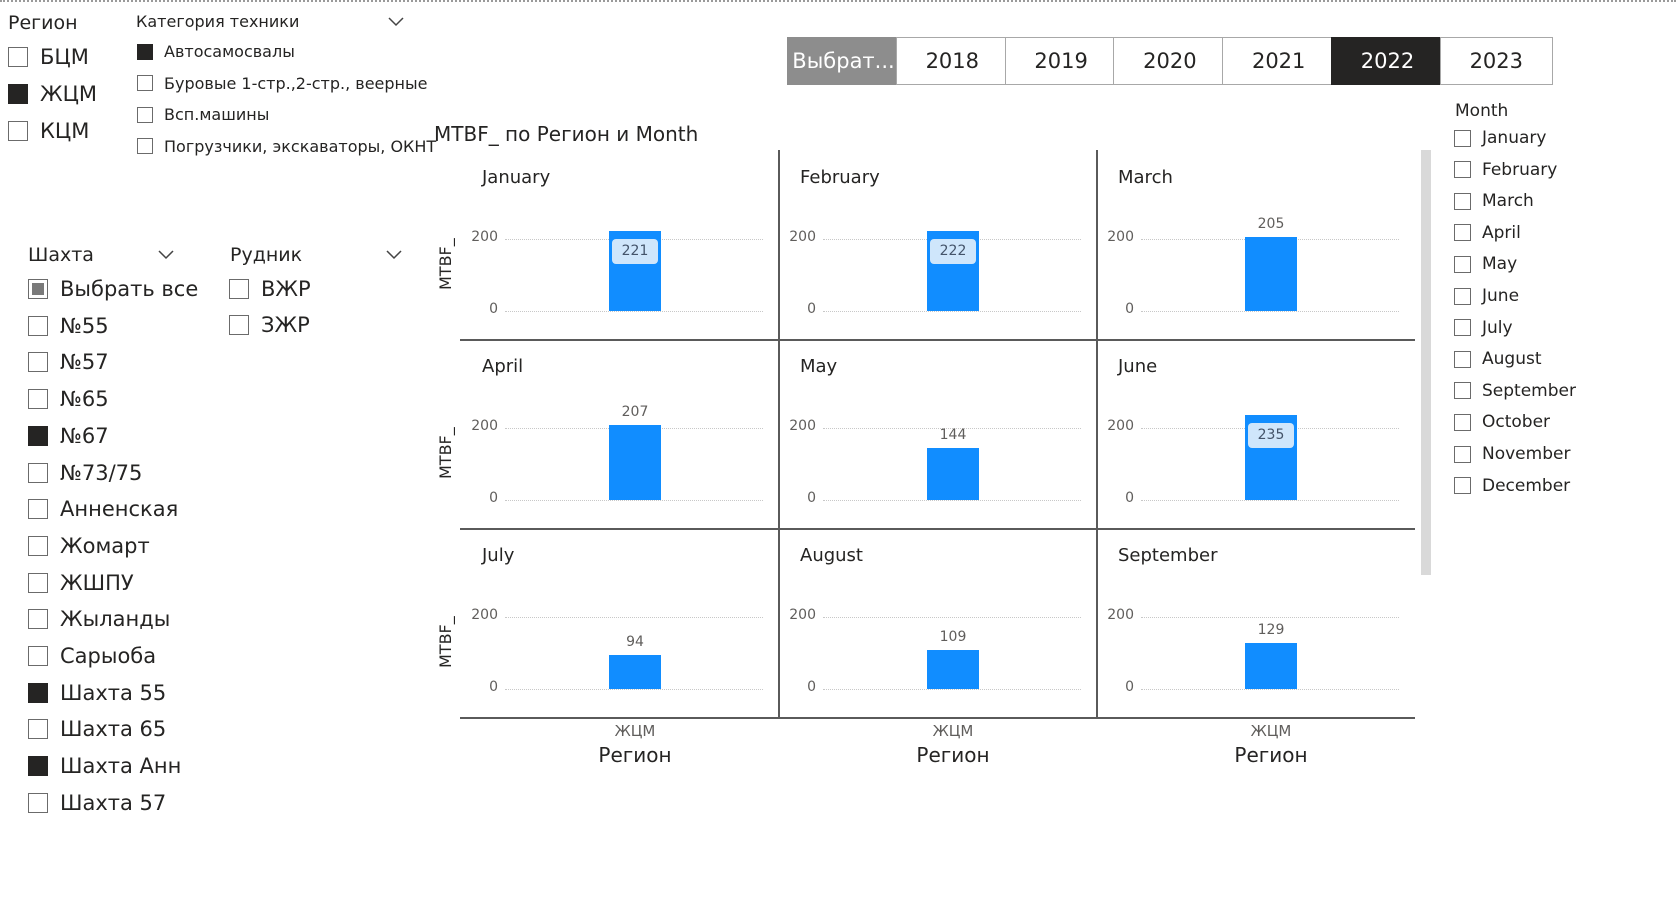 The image size is (1676, 903). Describe the element at coordinates (48, 131) in the screenshot. I see `region-option: КЦМ` at that location.